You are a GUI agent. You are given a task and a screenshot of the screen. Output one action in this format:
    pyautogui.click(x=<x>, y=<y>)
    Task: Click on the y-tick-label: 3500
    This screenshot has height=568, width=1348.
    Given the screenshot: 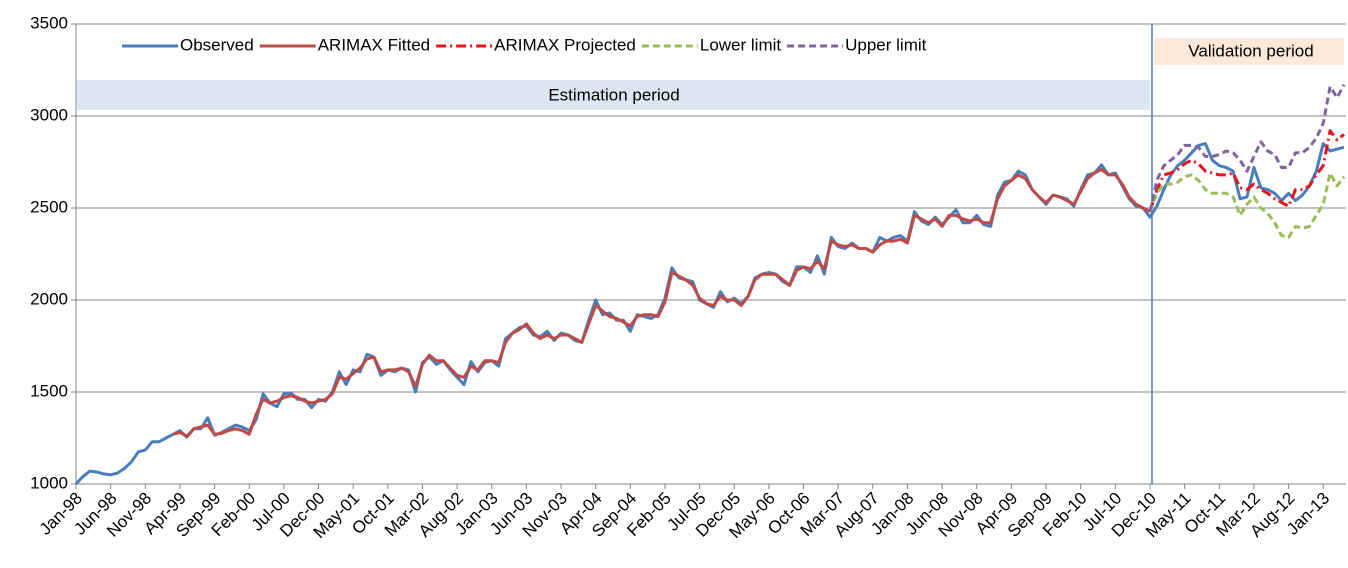 What is the action you would take?
    pyautogui.click(x=49, y=22)
    